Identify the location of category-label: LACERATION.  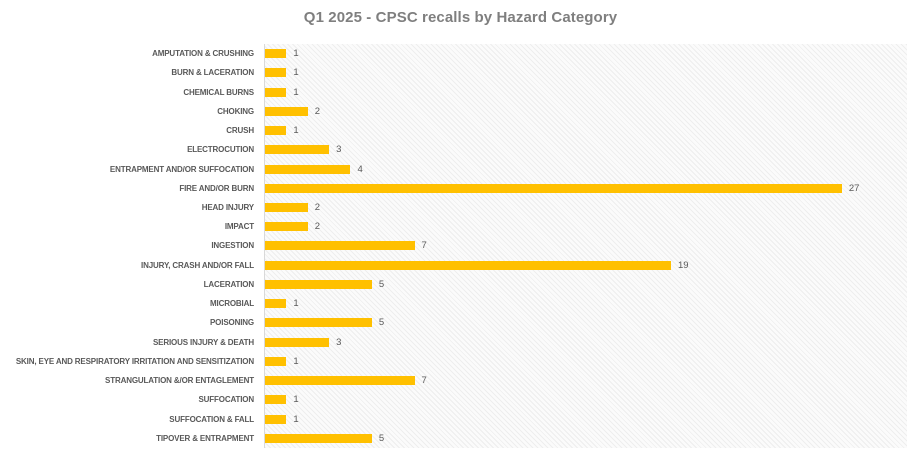
(229, 284).